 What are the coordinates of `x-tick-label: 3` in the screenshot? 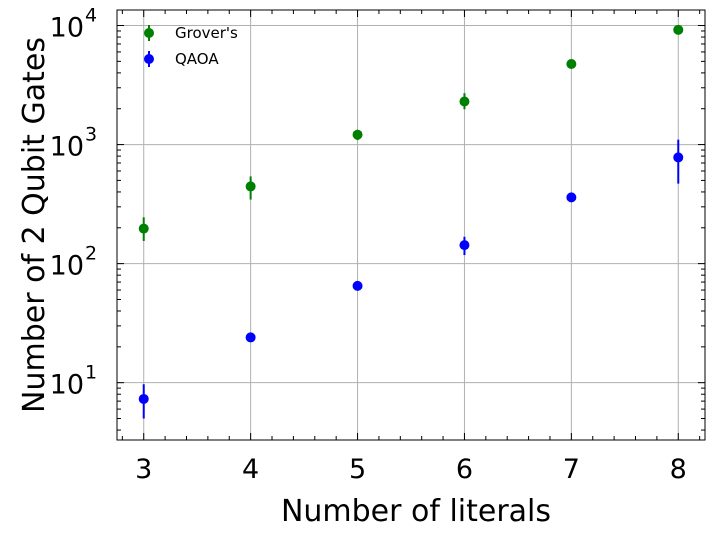 It's located at (143, 469).